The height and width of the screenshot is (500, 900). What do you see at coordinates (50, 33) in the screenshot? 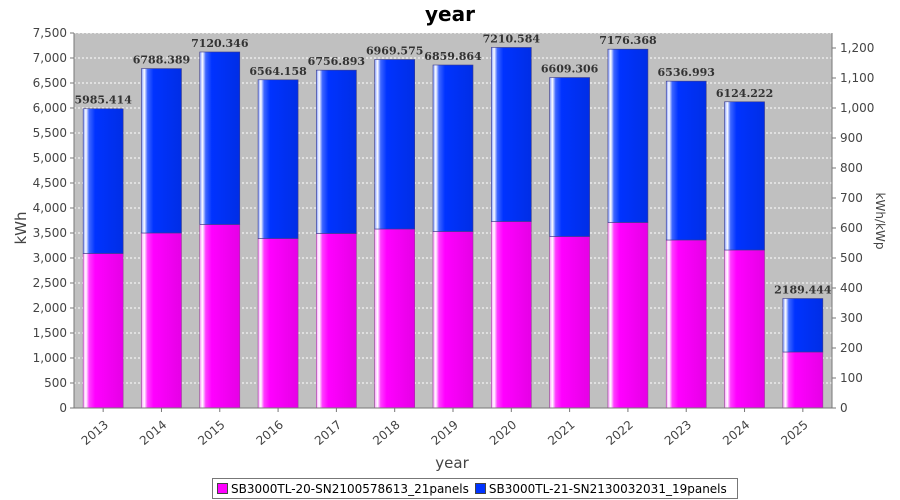
I see `y-tick-label: 7,500` at bounding box center [50, 33].